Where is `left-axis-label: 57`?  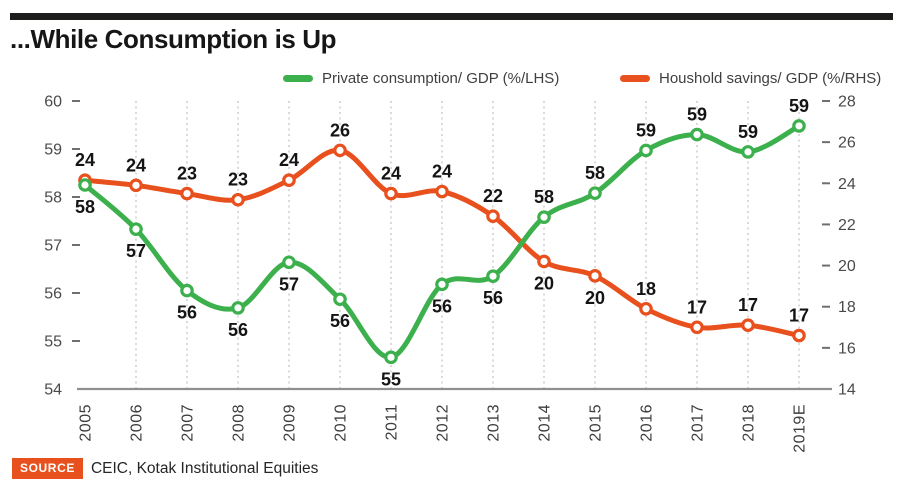 left-axis-label: 57 is located at coordinates (53, 246).